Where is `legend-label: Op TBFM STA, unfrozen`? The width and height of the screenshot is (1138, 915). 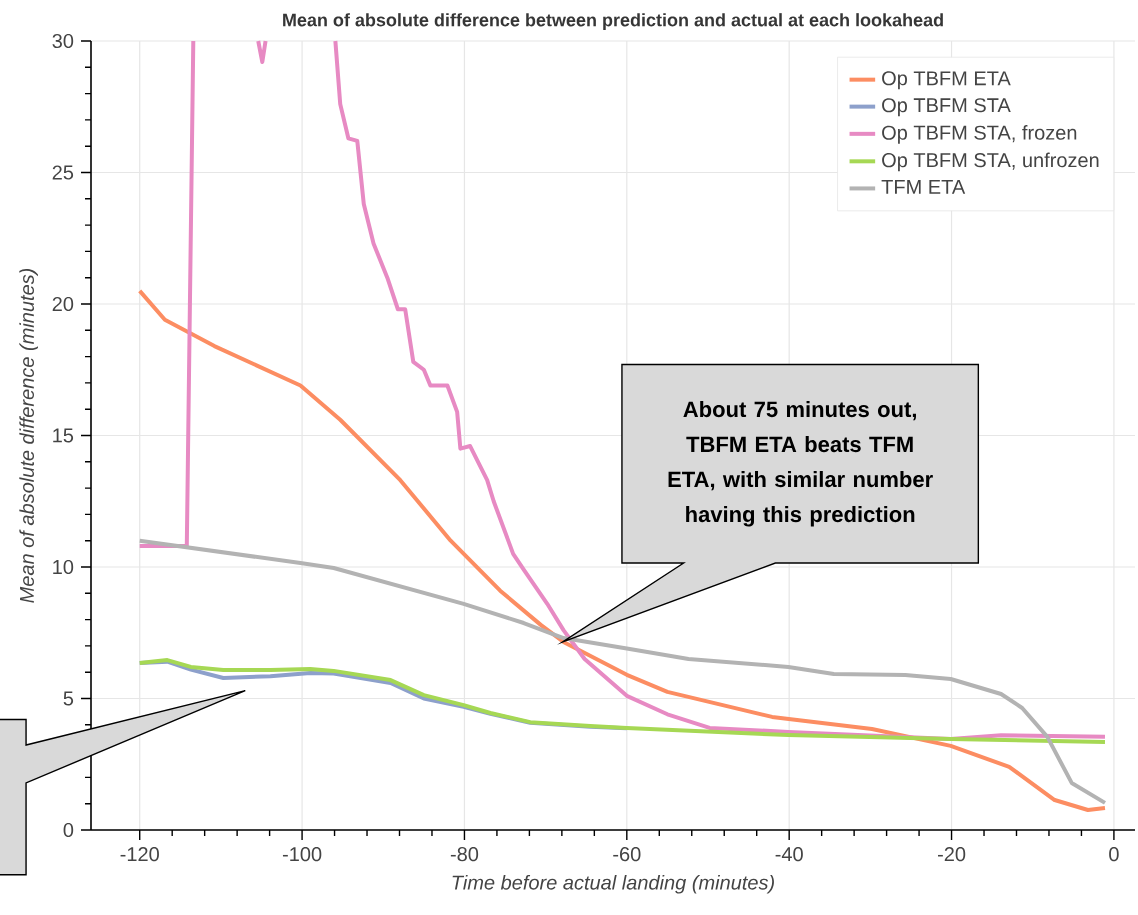
legend-label: Op TBFM STA, unfrozen is located at coordinates (990, 162).